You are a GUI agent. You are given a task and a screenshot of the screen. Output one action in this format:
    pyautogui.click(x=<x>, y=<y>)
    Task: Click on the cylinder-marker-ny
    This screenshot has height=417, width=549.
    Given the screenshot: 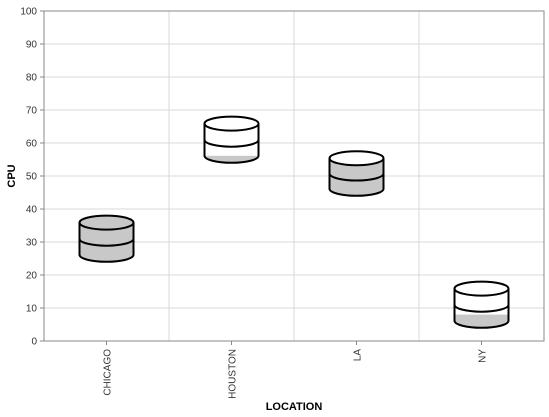 What is the action you would take?
    pyautogui.click(x=481, y=304)
    